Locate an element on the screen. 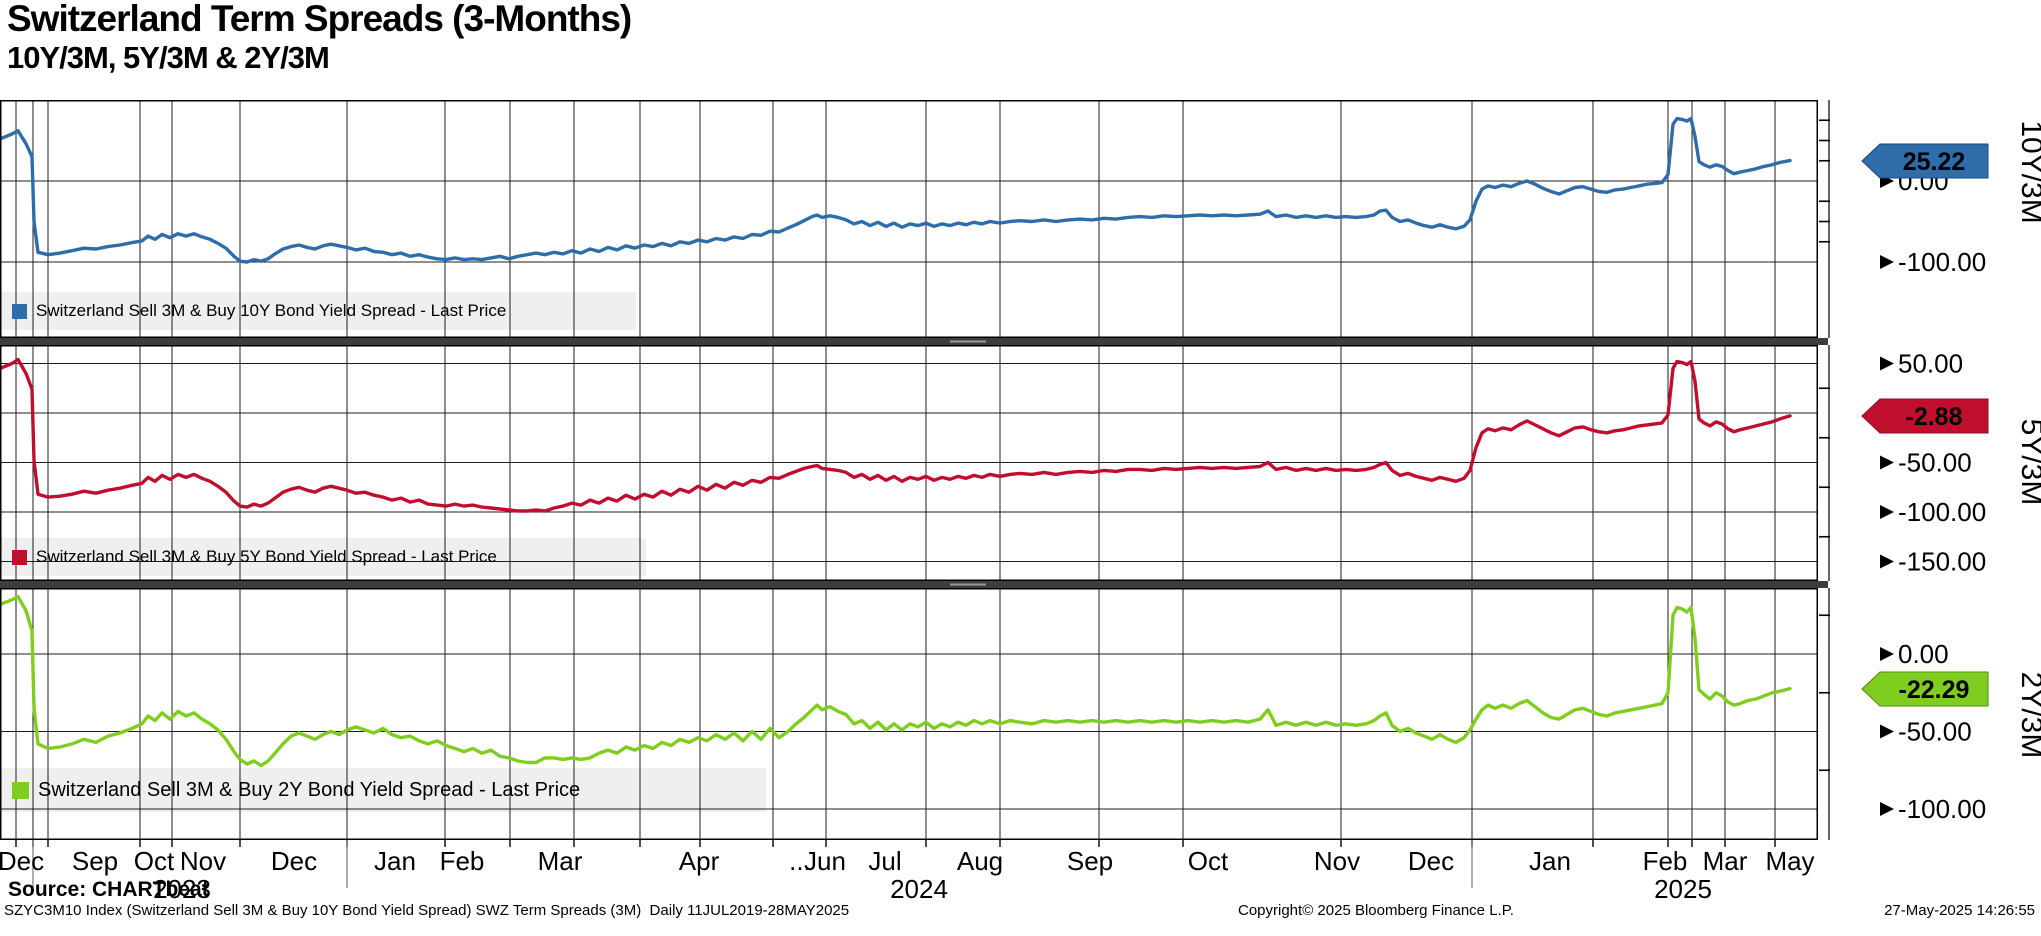  series-line-5y3m is located at coordinates (896, 435).